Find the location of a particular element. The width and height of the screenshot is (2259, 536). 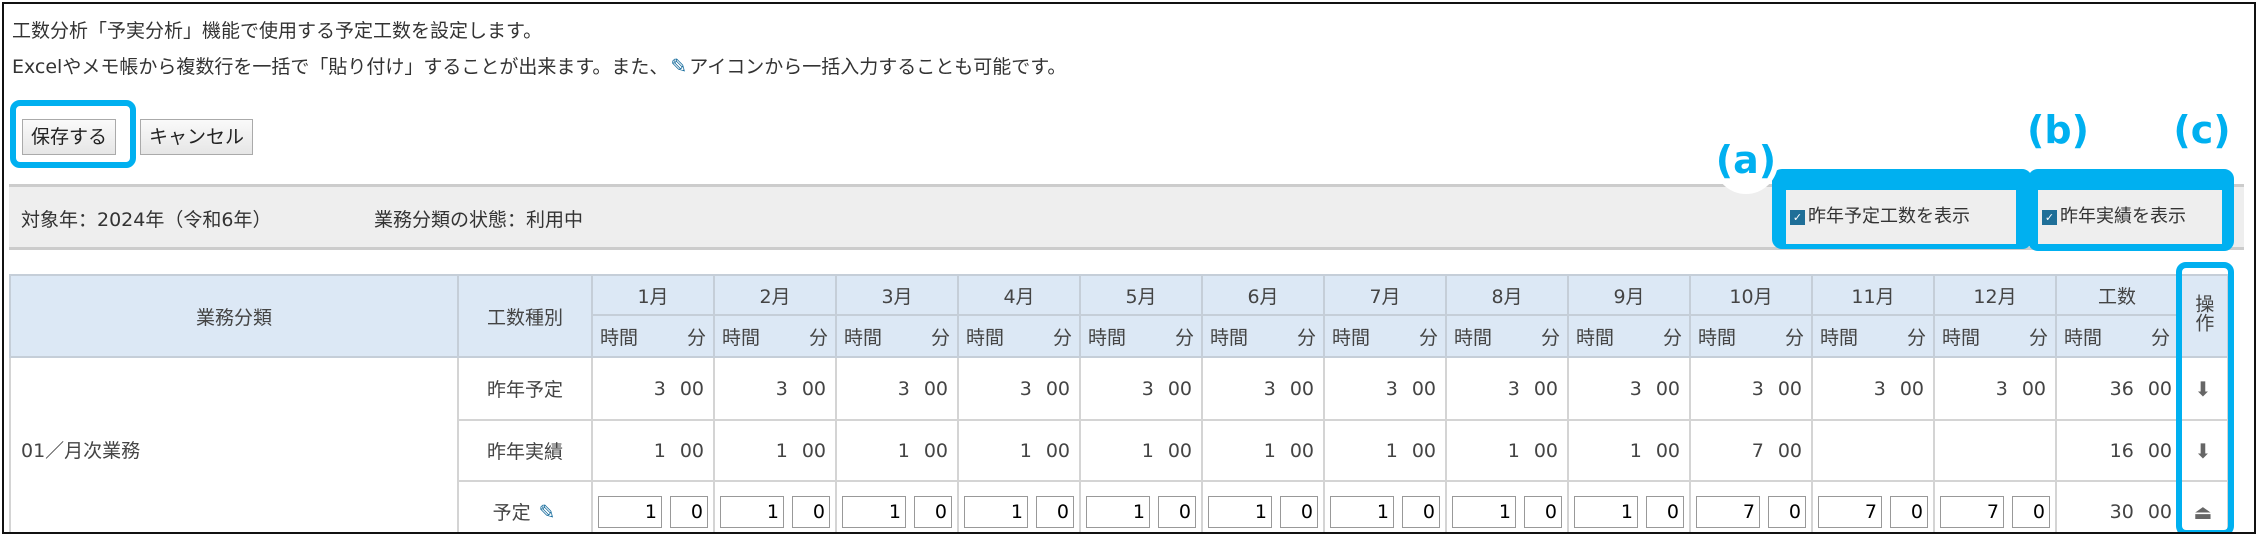

cancel-button: キャンセル is located at coordinates (197, 137).